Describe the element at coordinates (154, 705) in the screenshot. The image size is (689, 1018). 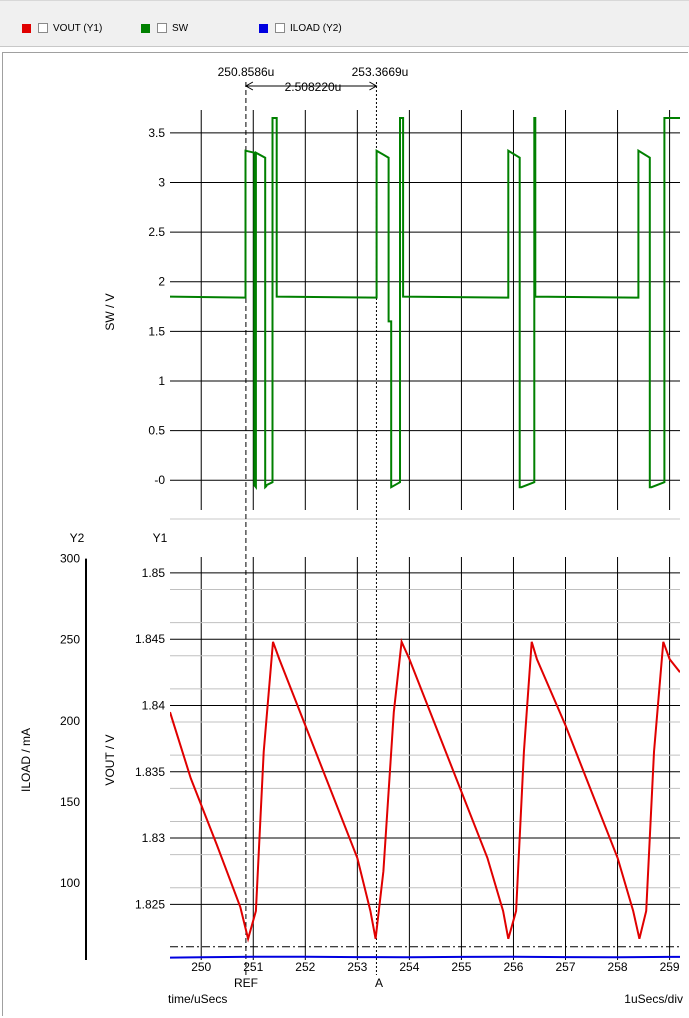
I see `vout-y-tick-label: 1.84` at that location.